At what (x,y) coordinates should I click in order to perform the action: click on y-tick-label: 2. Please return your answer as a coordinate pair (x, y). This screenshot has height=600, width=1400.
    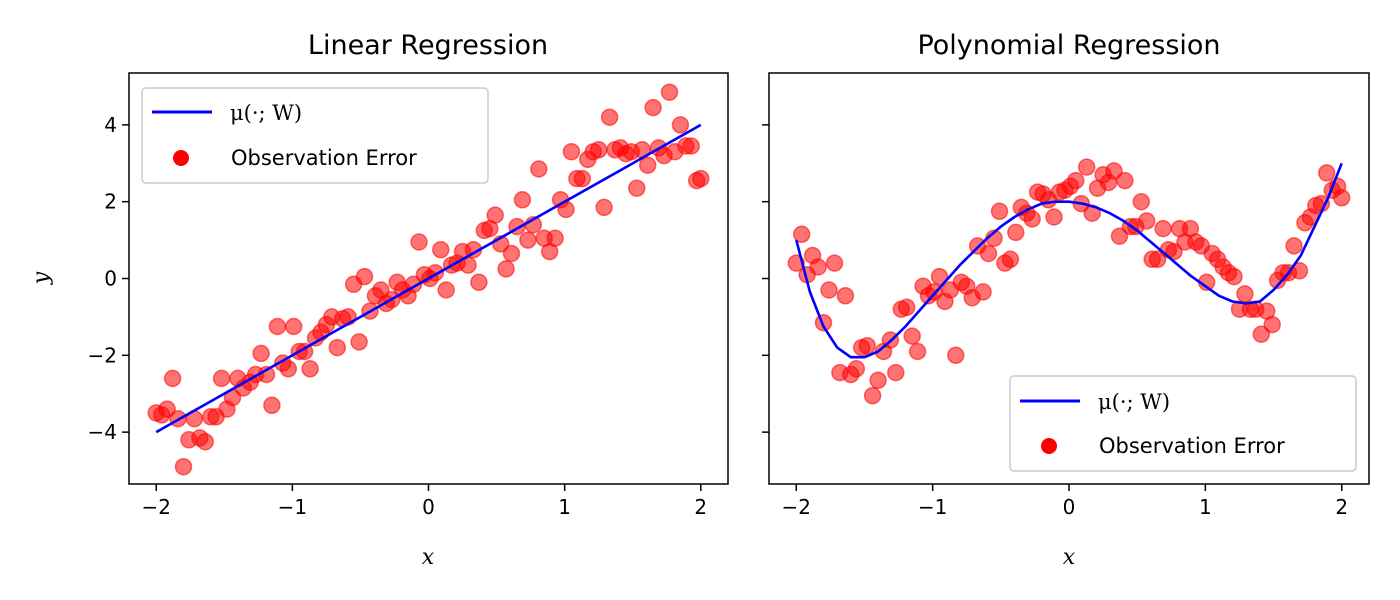
    Looking at the image, I should click on (110, 202).